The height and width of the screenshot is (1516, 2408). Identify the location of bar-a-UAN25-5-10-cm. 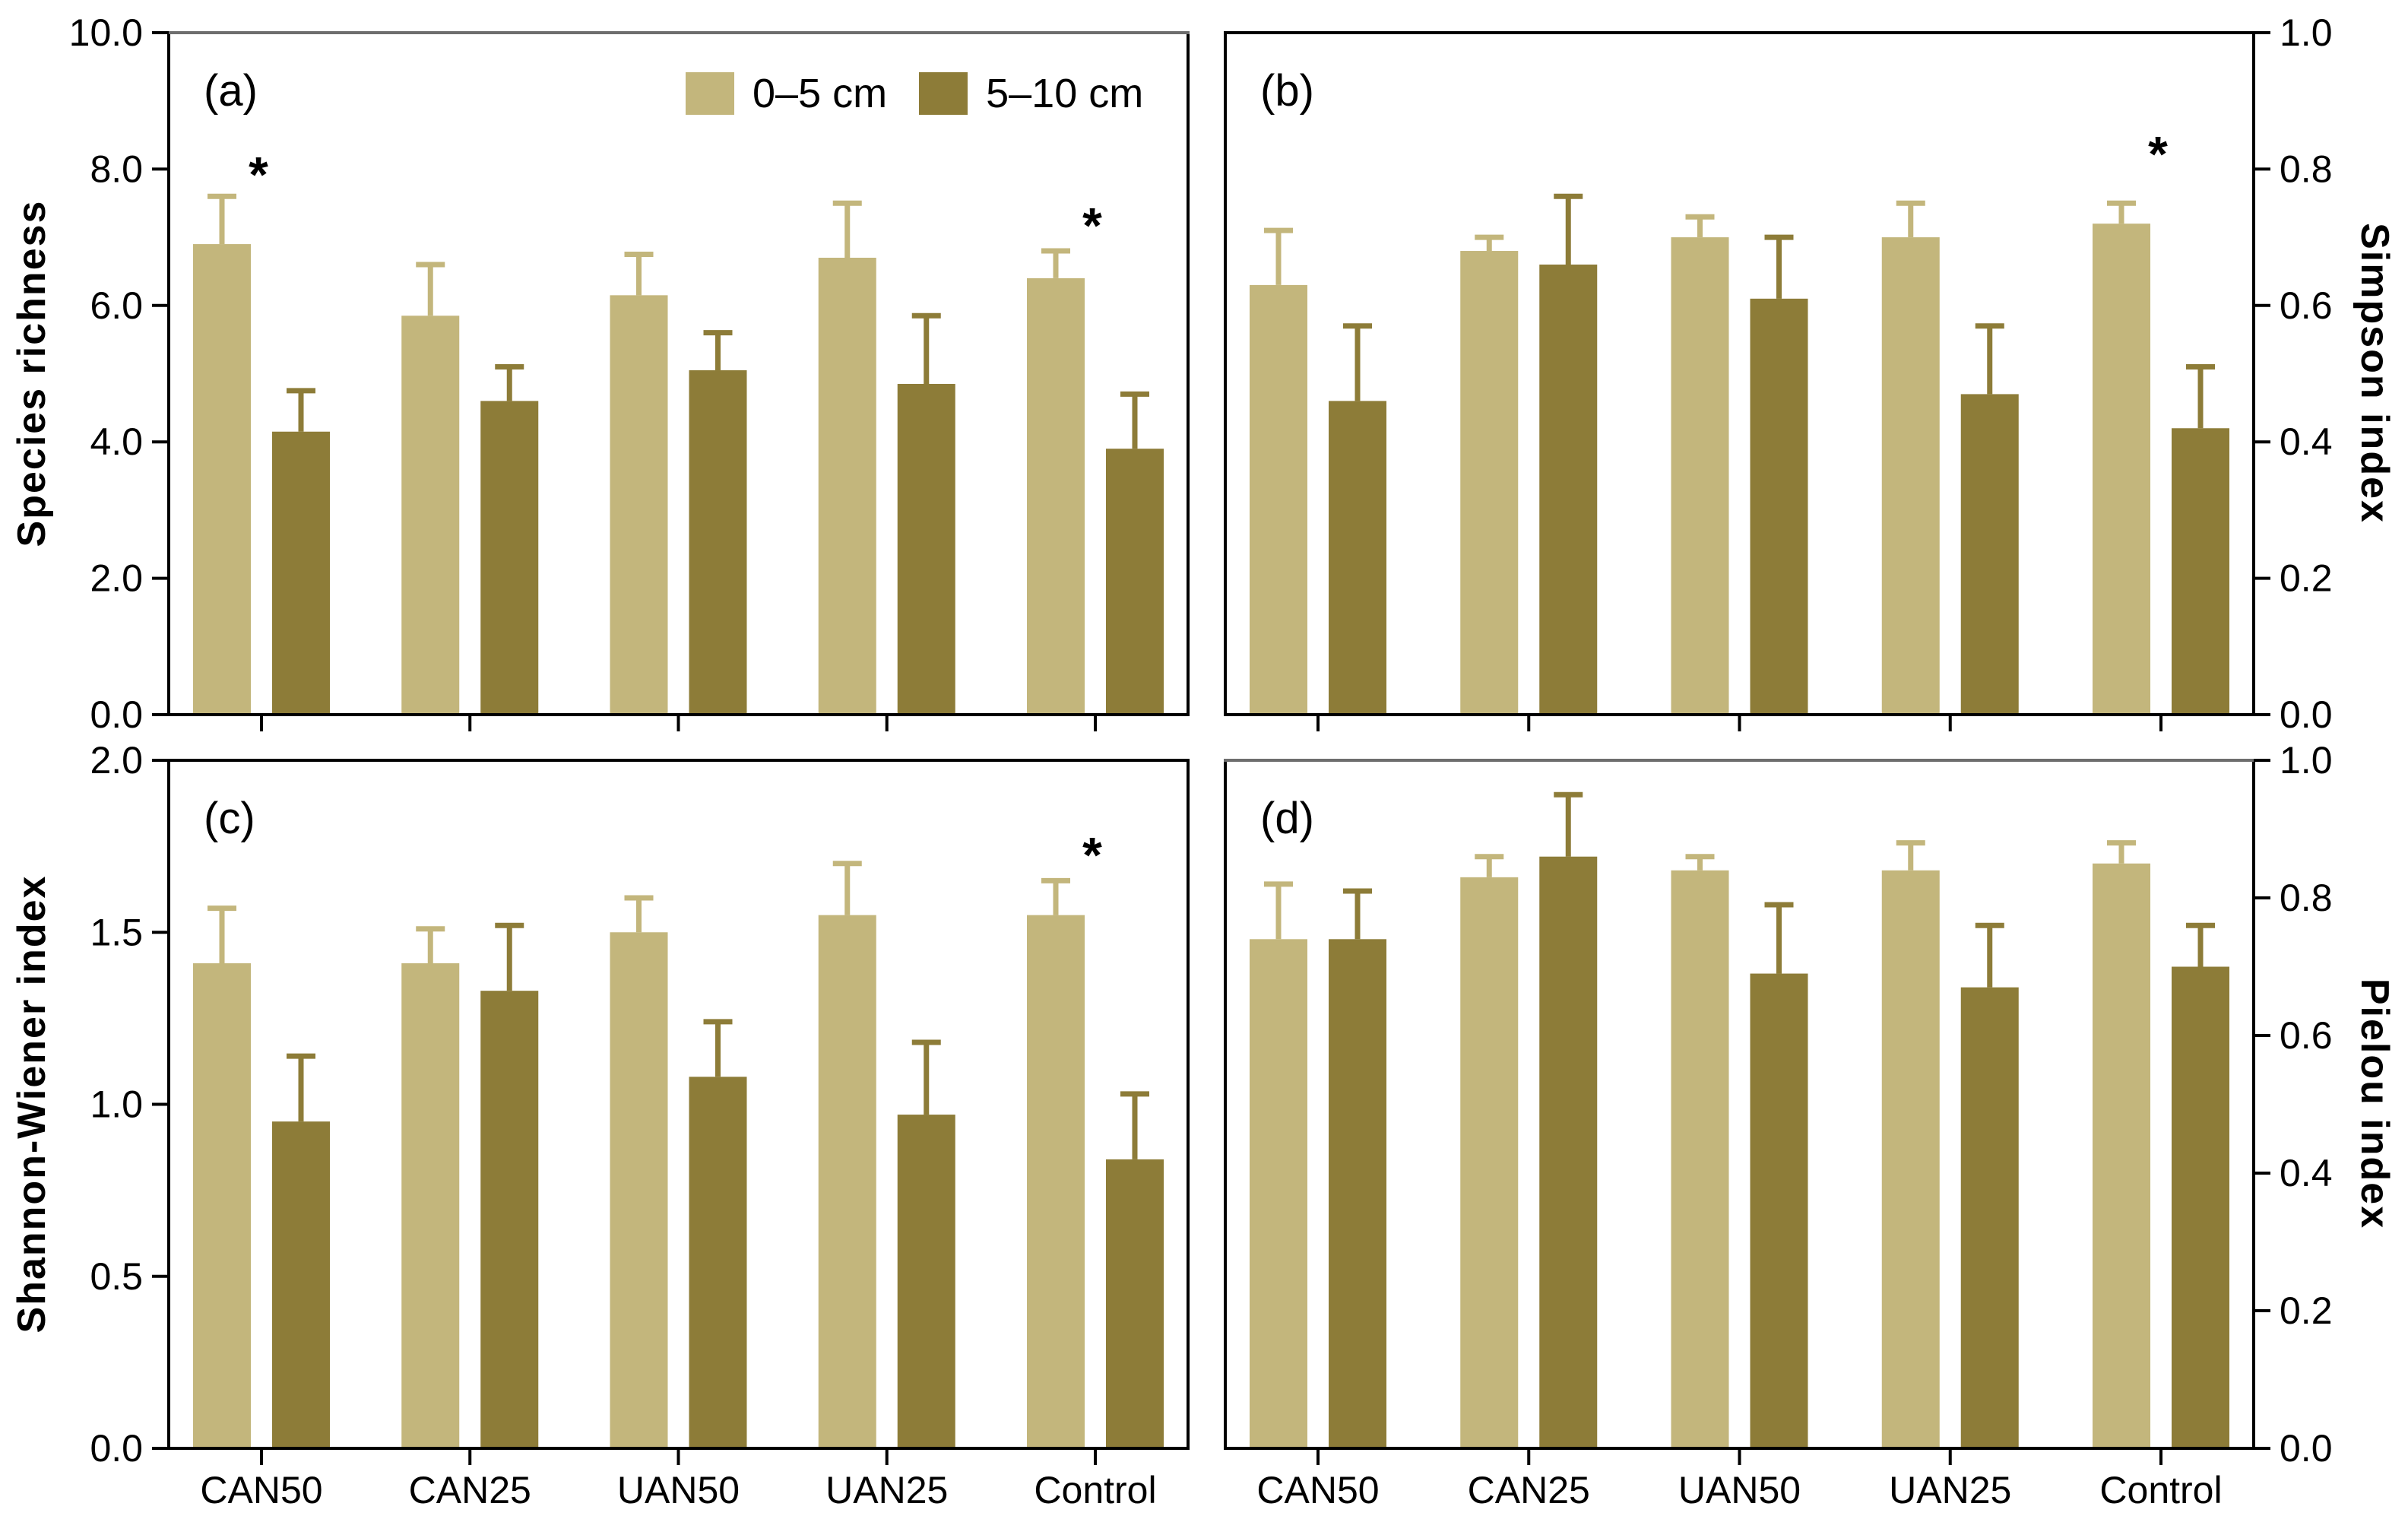
(926, 549).